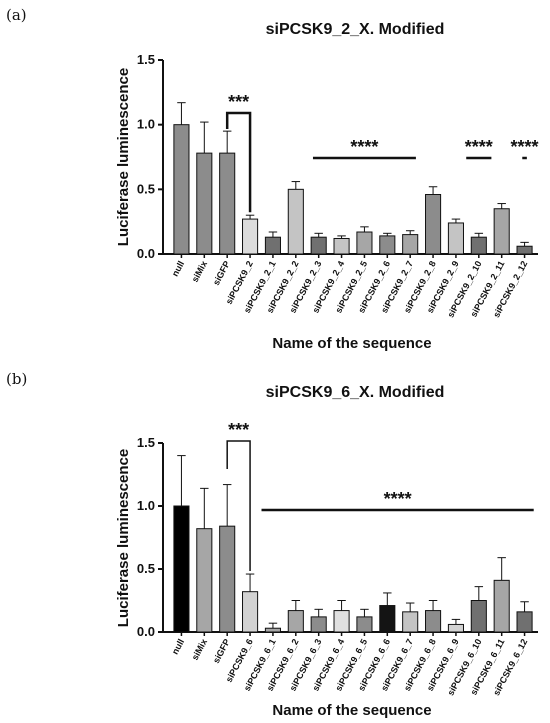 This screenshot has width=550, height=723. I want to click on panel-a-x-axis-label: Name of the sequence, so click(351, 343).